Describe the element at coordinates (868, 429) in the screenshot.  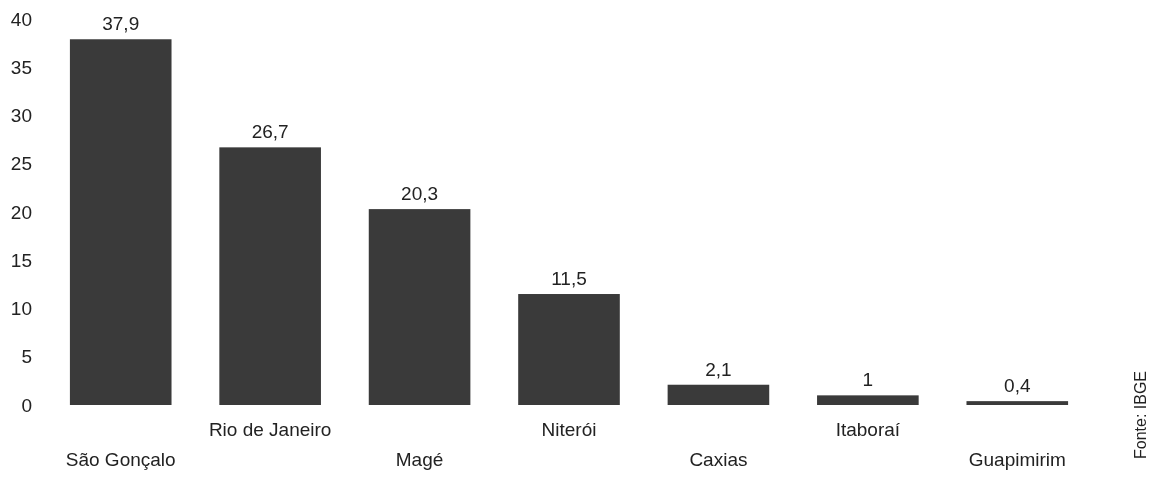
I see `x-tick-label: Itaboraí` at that location.